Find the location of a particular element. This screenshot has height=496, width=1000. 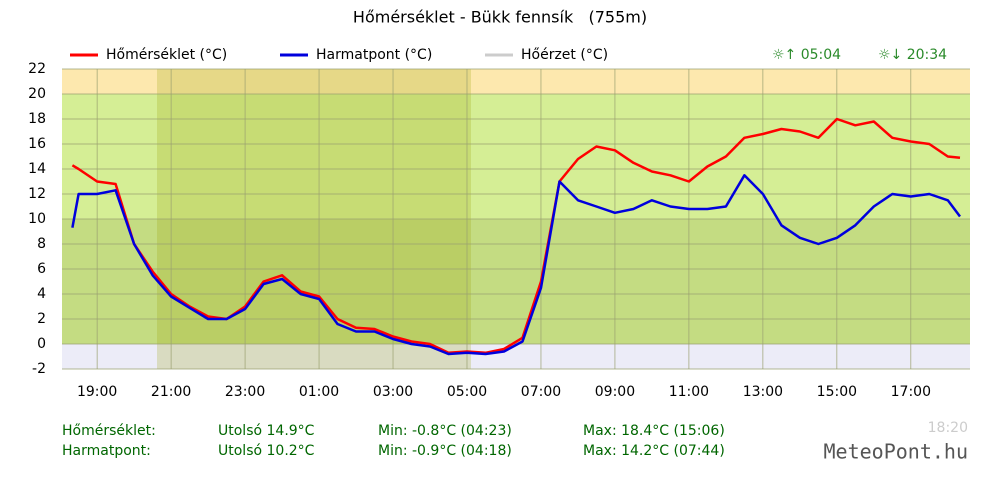

zone-warm is located at coordinates (516, 81).